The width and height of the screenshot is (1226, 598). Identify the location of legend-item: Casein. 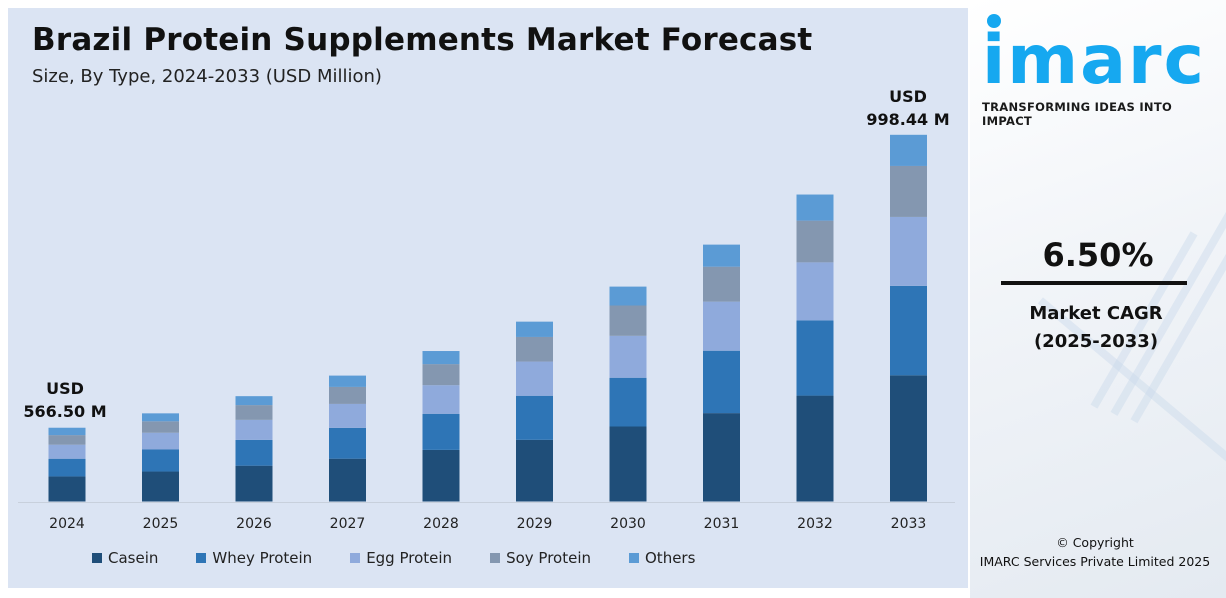
(125, 558).